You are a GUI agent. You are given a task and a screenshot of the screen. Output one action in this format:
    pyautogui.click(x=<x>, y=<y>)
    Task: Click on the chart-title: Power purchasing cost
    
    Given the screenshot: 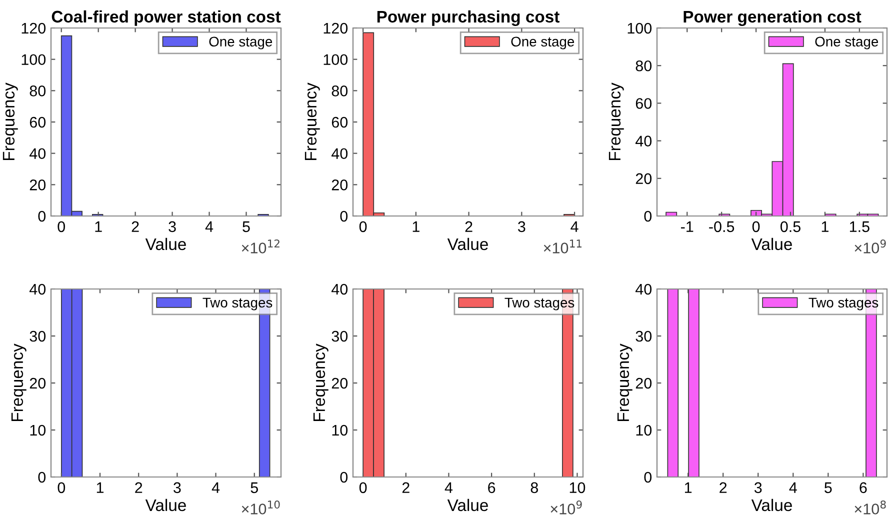 What is the action you would take?
    pyautogui.click(x=468, y=18)
    